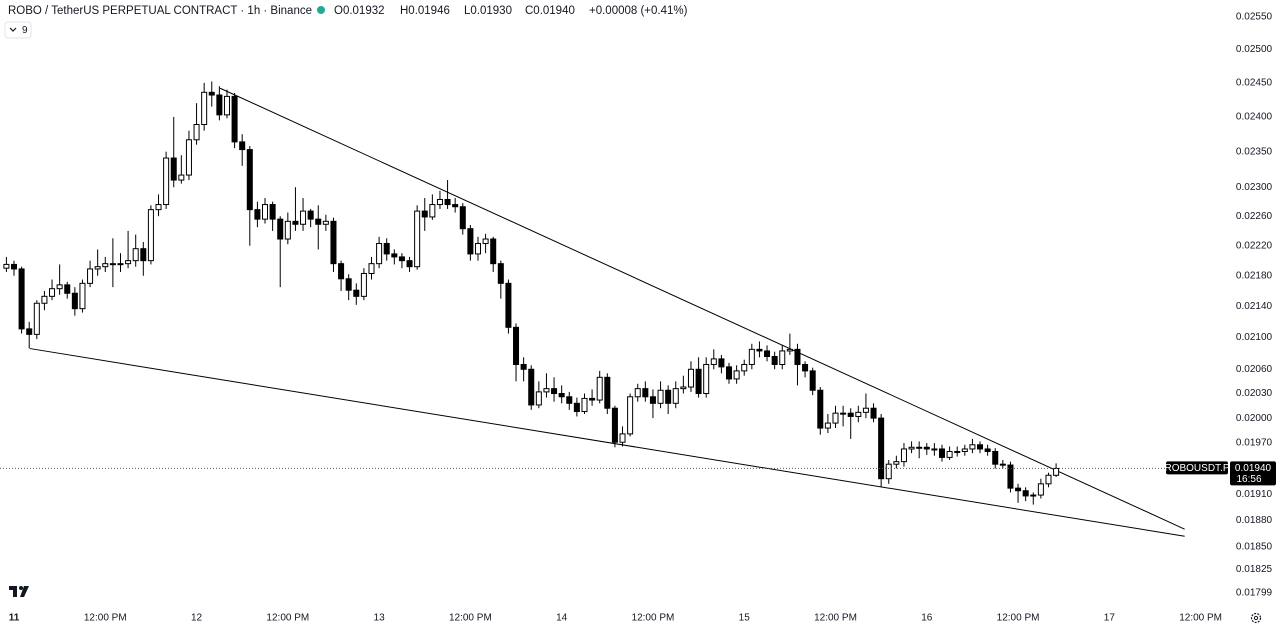 This screenshot has height=627, width=1280. Describe the element at coordinates (1254, 216) in the screenshot. I see `y-tick-label: 0.02260` at that location.